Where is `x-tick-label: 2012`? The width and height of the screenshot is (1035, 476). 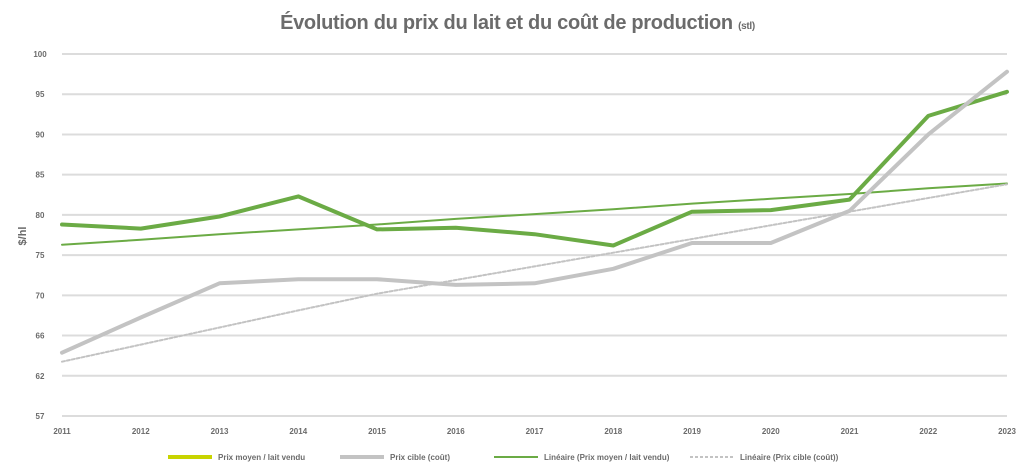
x-tick-label: 2012 is located at coordinates (141, 431).